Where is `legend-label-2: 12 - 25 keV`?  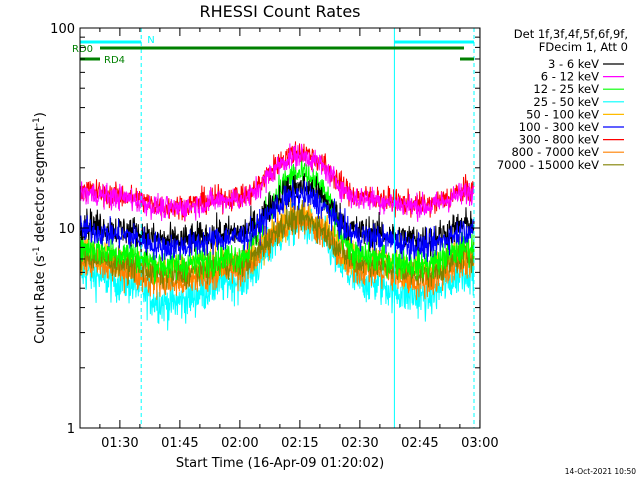 legend-label-2: 12 - 25 keV is located at coordinates (566, 89).